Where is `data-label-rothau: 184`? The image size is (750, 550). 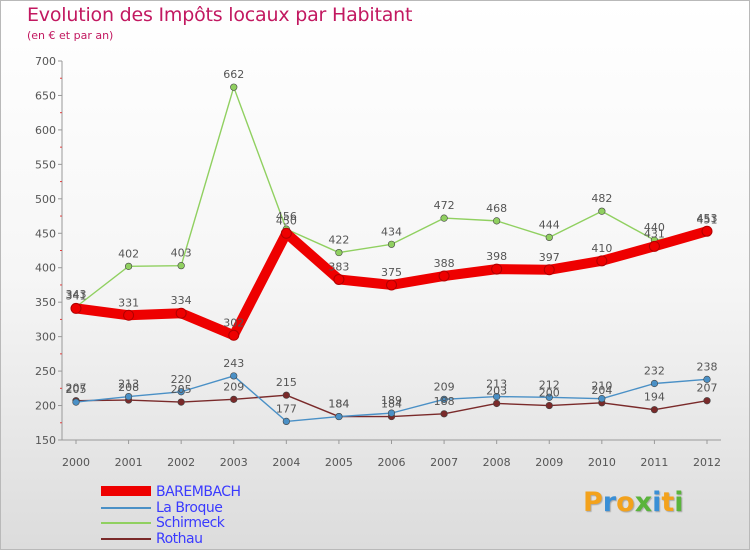 data-label-rothau: 184 is located at coordinates (338, 404).